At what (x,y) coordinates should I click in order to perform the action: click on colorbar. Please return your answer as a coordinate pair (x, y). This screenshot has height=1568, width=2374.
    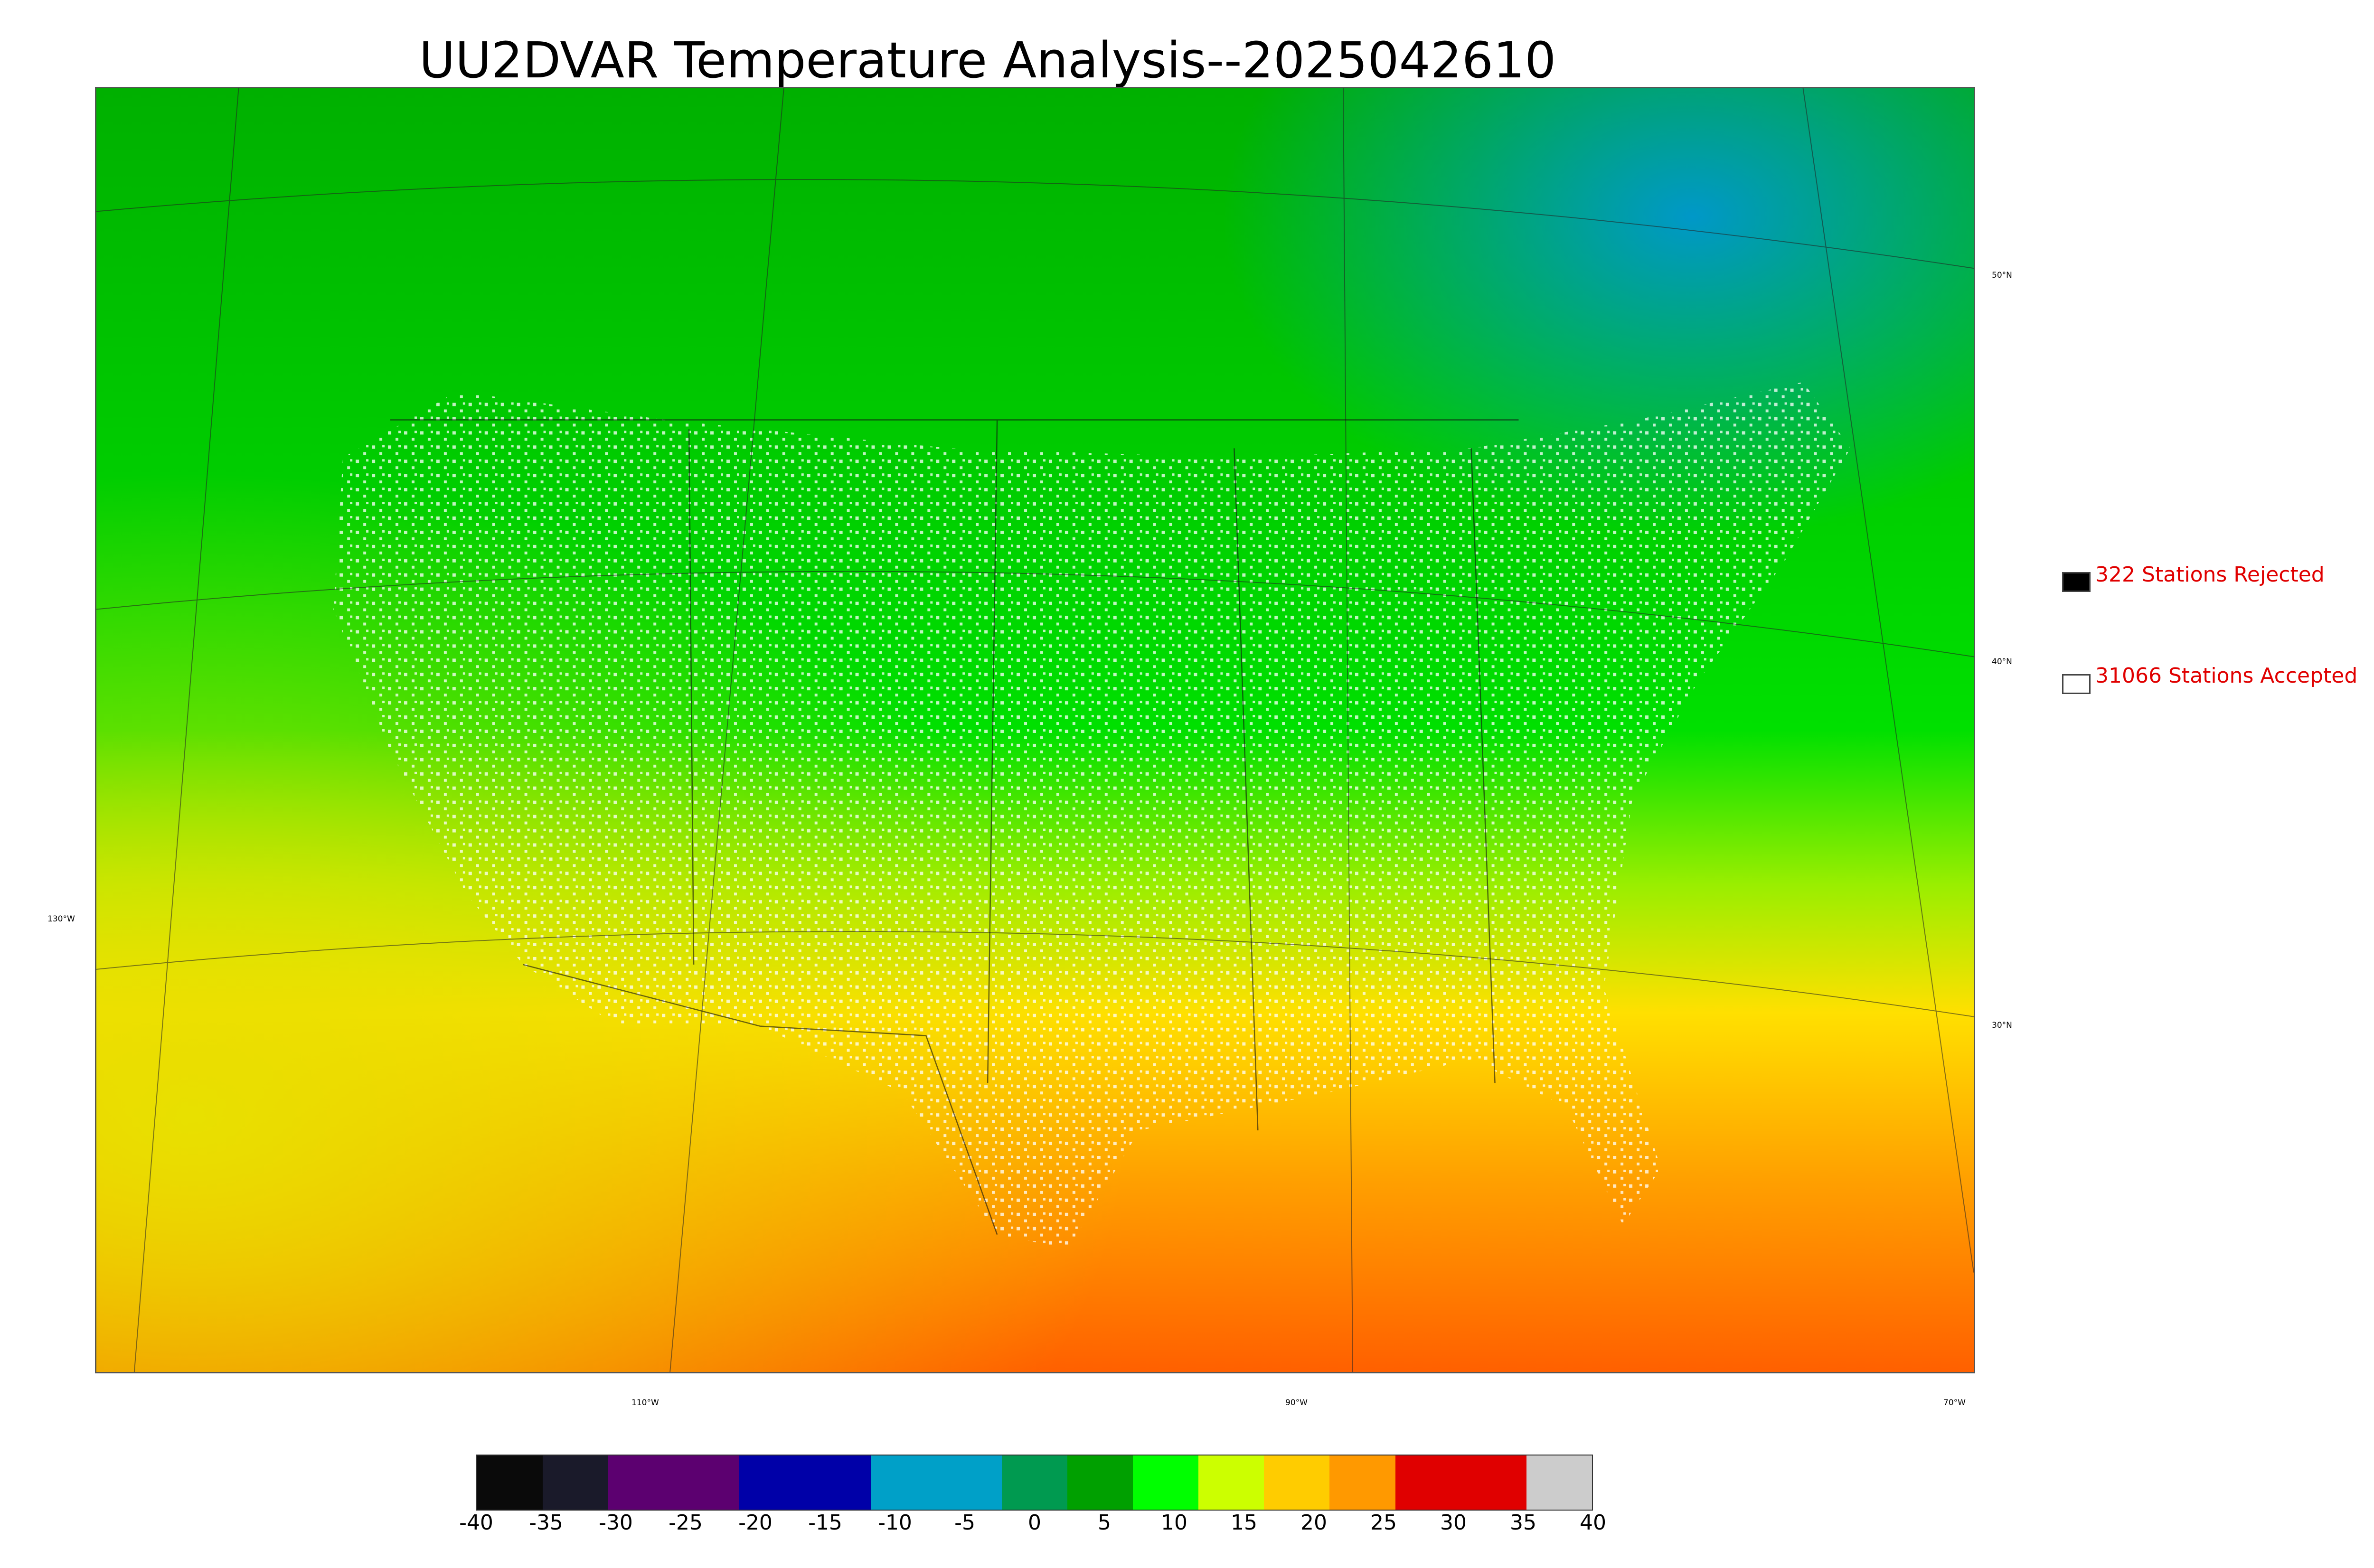
    Looking at the image, I should click on (1034, 1483).